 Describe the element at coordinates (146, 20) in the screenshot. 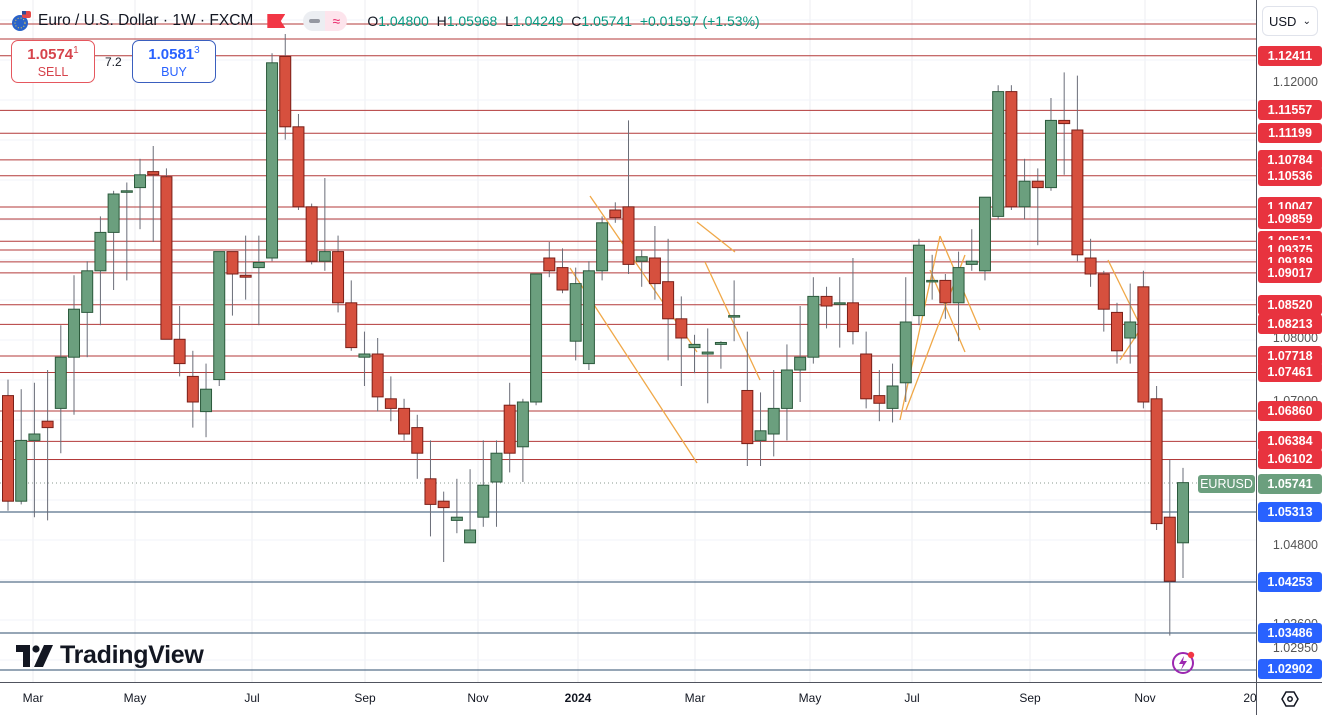

I see `symbol-title: Euro / U.S. Dollar · 1W · FXCM` at that location.